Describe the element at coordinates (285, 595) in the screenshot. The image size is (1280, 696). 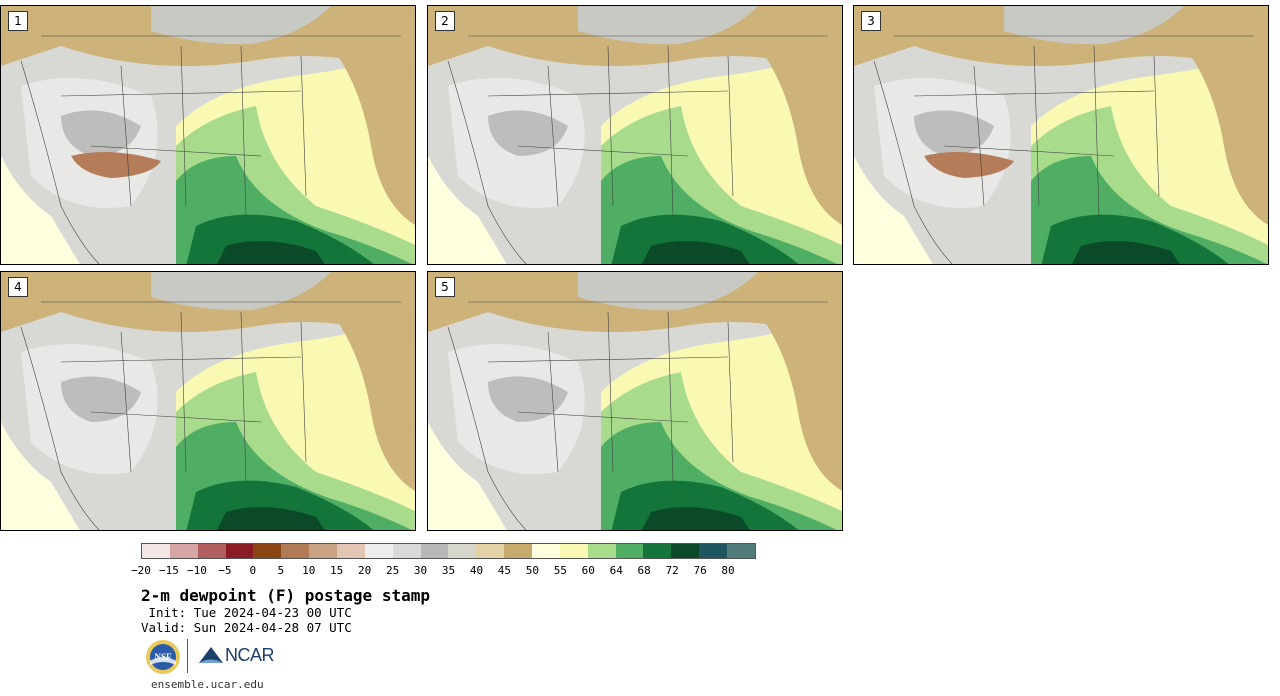
I see `plot-title: 2-m dewpoint (F) postage stamp` at that location.